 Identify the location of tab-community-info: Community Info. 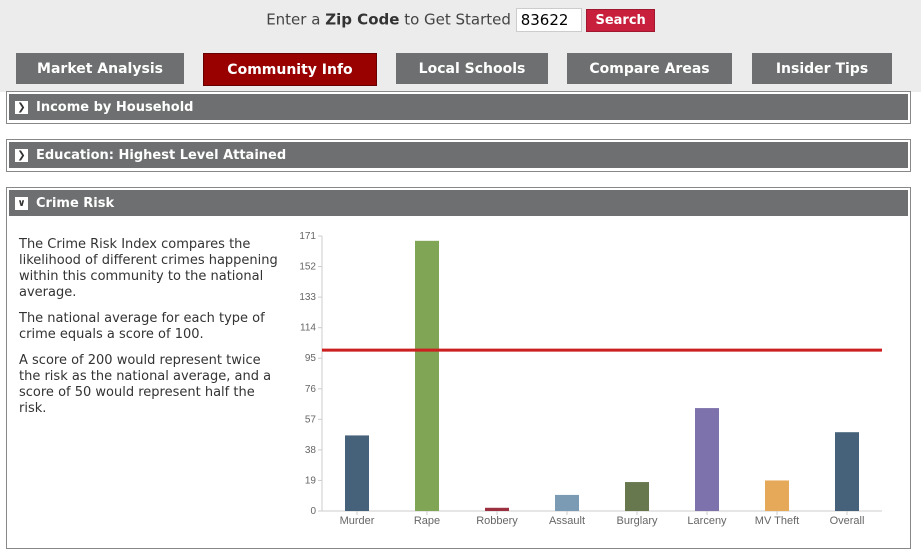
(290, 69).